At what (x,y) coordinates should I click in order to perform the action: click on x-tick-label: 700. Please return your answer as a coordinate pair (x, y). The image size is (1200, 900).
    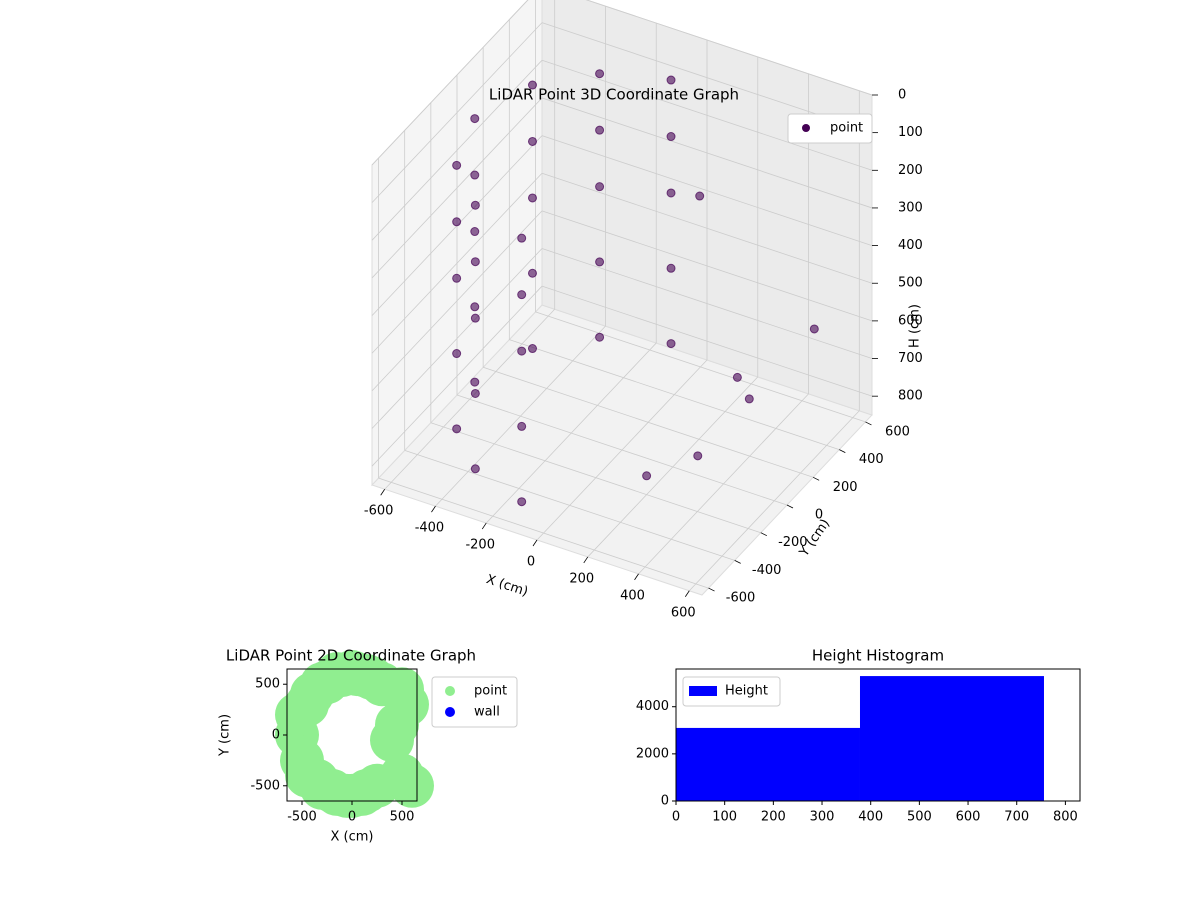
    Looking at the image, I should click on (1016, 817).